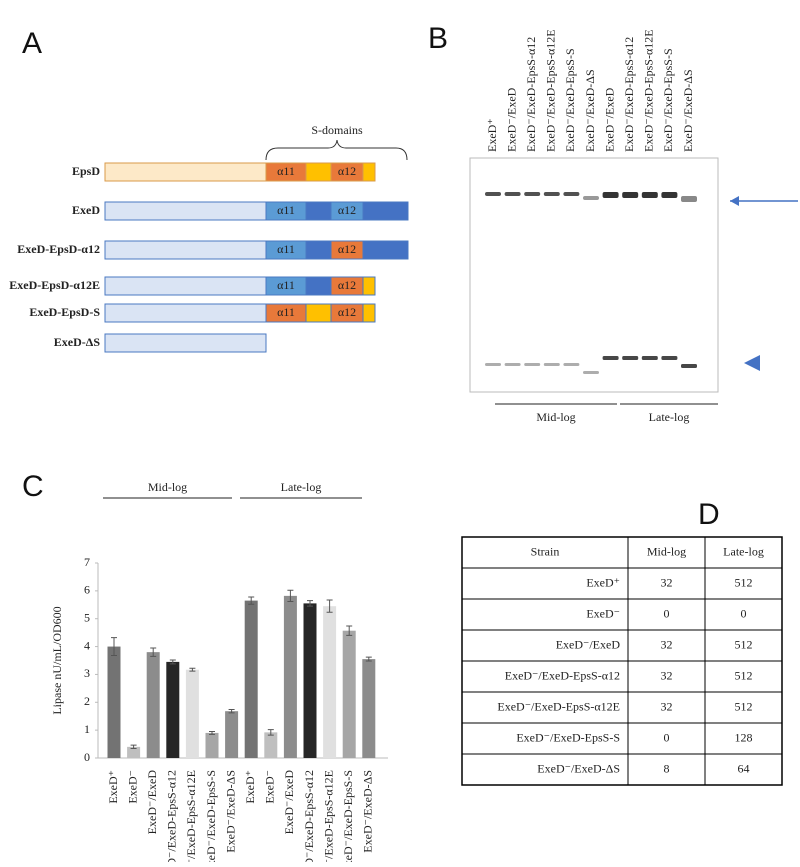 This screenshot has height=867, width=800. What do you see at coordinates (562, 675) in the screenshot?
I see `table-cell: ExeD⁻/ExeD-EpsS-α12` at bounding box center [562, 675].